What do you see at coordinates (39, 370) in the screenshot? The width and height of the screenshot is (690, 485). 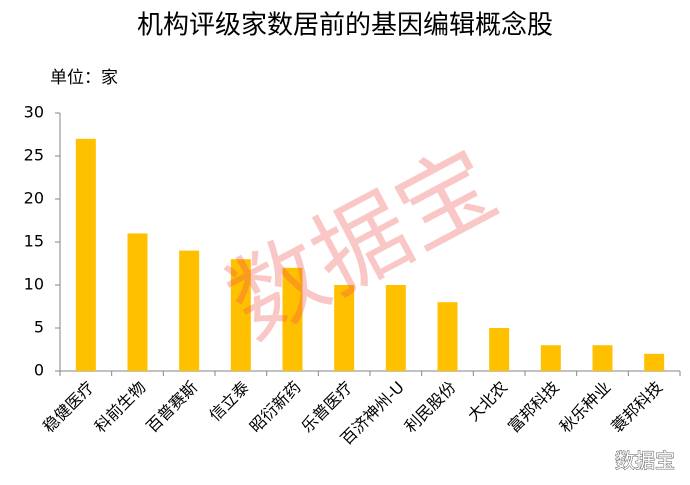 I see `y-tick-label: 0` at bounding box center [39, 370].